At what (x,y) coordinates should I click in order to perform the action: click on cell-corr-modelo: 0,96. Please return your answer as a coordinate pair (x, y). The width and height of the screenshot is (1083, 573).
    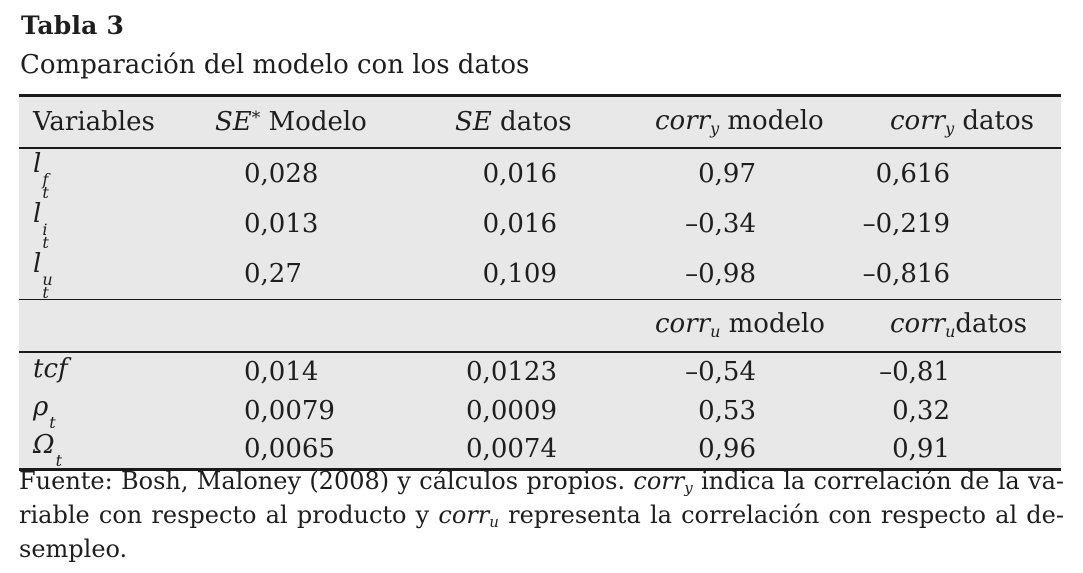
    Looking at the image, I should click on (727, 448).